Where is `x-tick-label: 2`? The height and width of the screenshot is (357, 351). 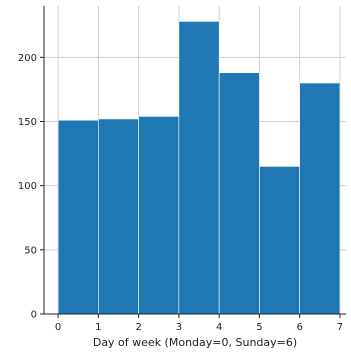
x-tick-label: 2 is located at coordinates (138, 327).